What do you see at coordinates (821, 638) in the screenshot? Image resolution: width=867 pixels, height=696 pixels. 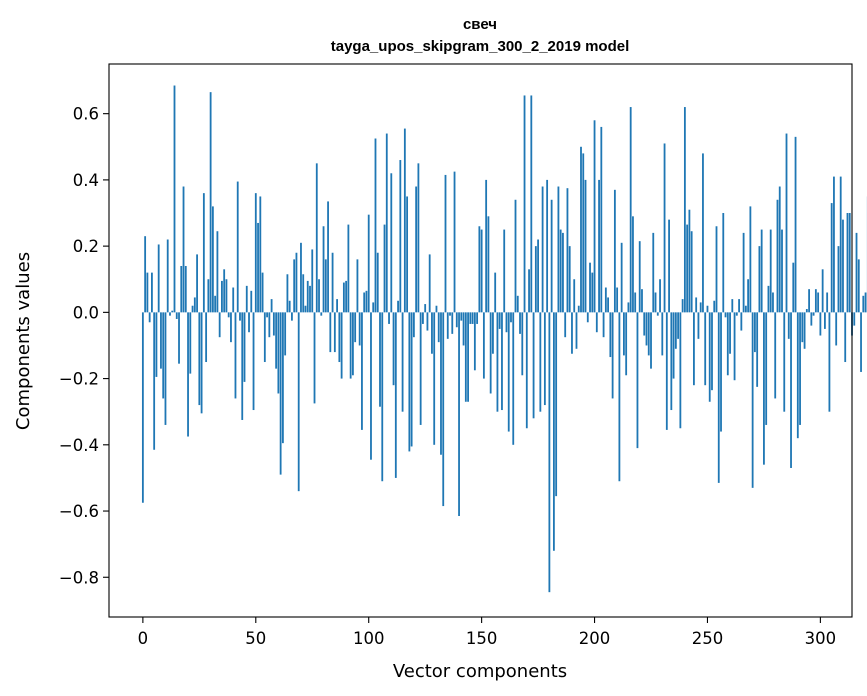 I see `x-tick-label: 300` at bounding box center [821, 638].